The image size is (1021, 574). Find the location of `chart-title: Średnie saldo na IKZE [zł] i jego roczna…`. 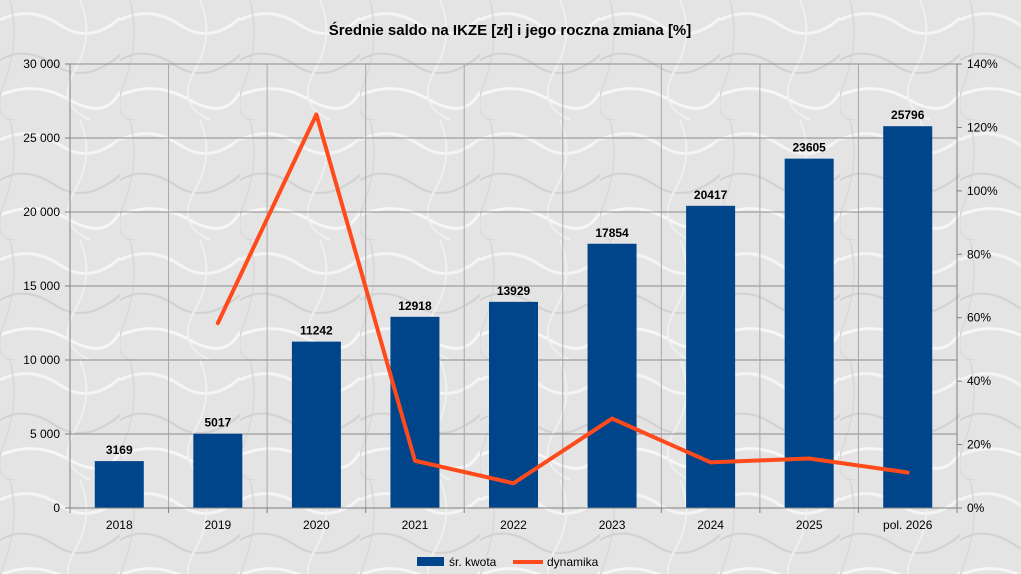

chart-title: Średnie saldo na IKZE [zł] i jego roczna… is located at coordinates (510, 30).